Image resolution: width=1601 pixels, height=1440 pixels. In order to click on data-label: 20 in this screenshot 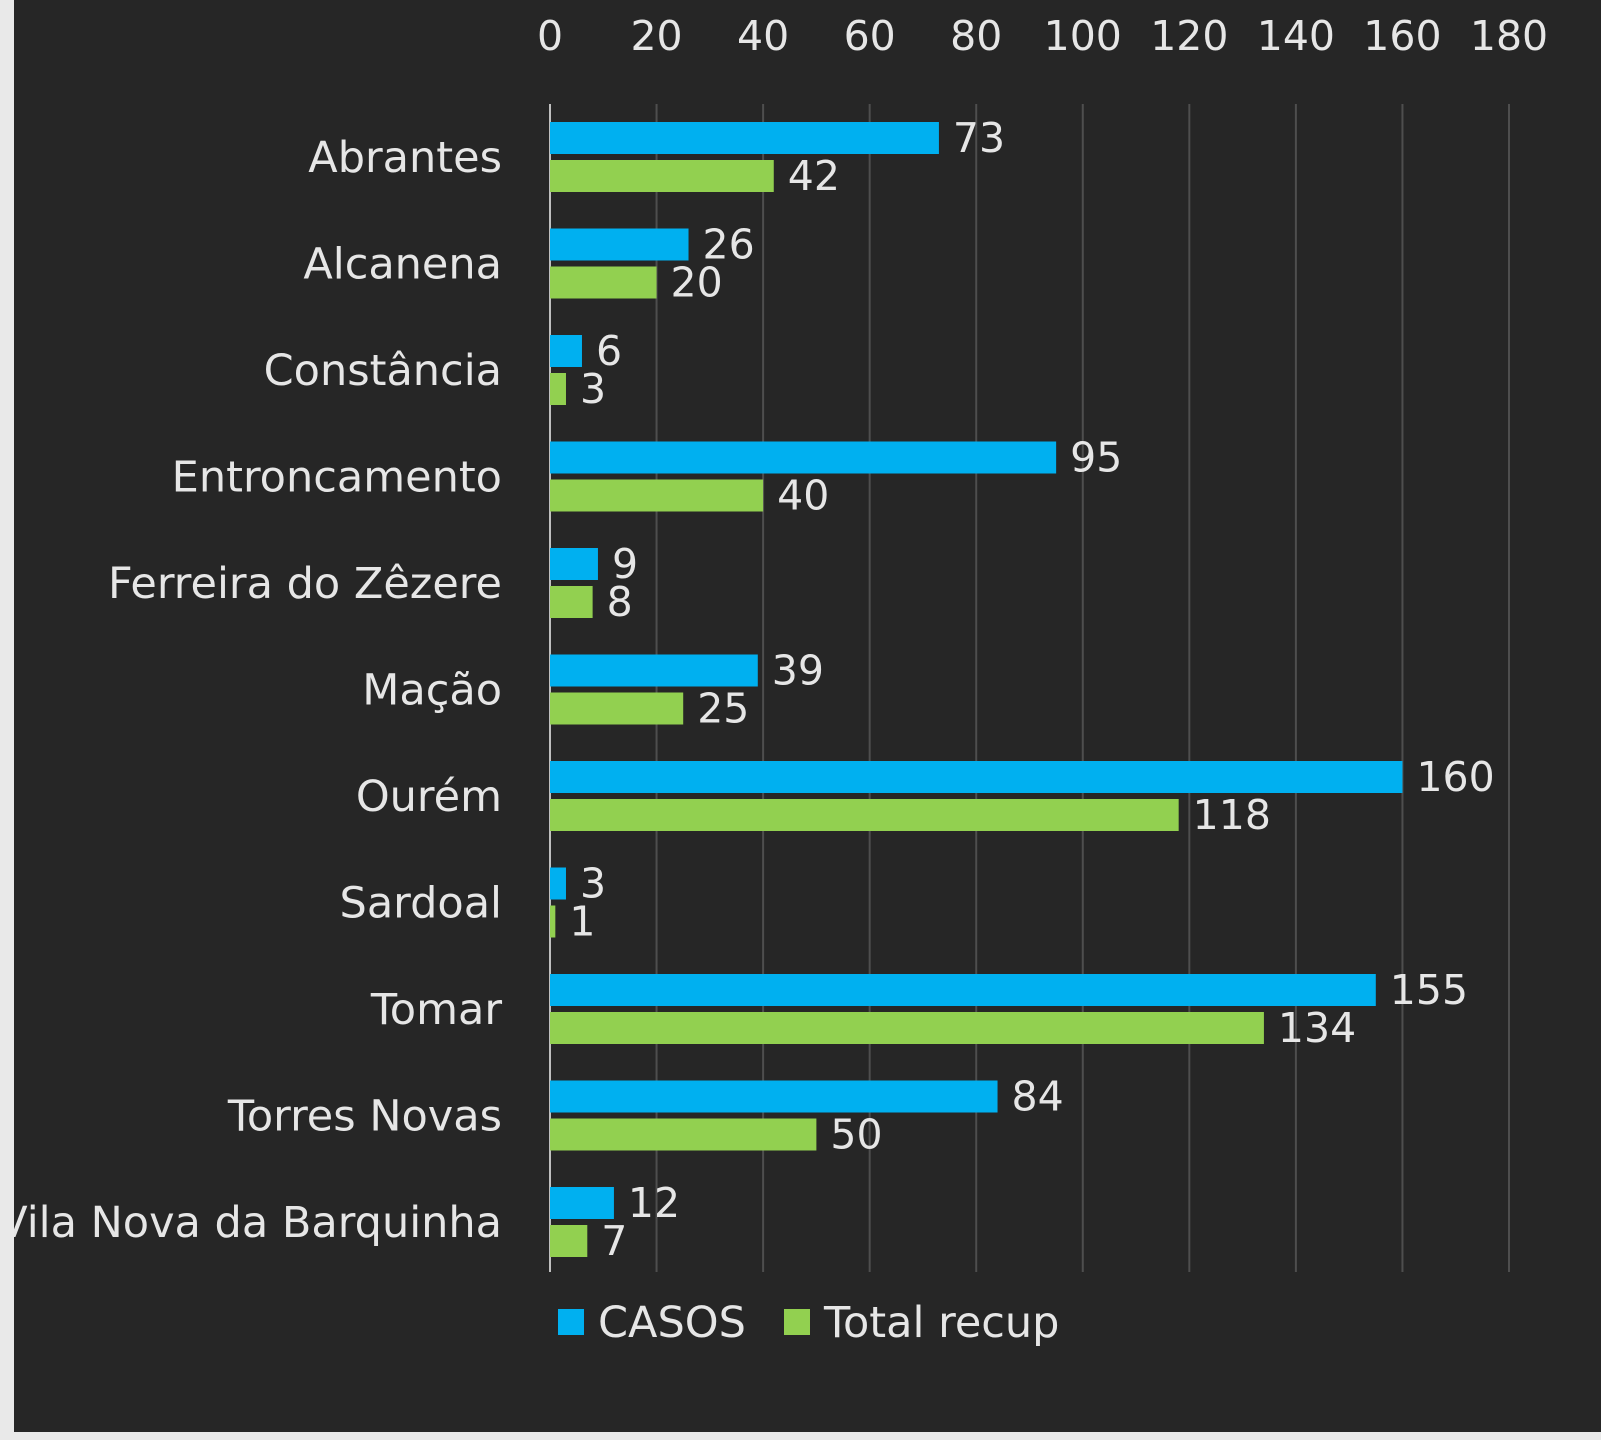, I will do `click(697, 283)`.